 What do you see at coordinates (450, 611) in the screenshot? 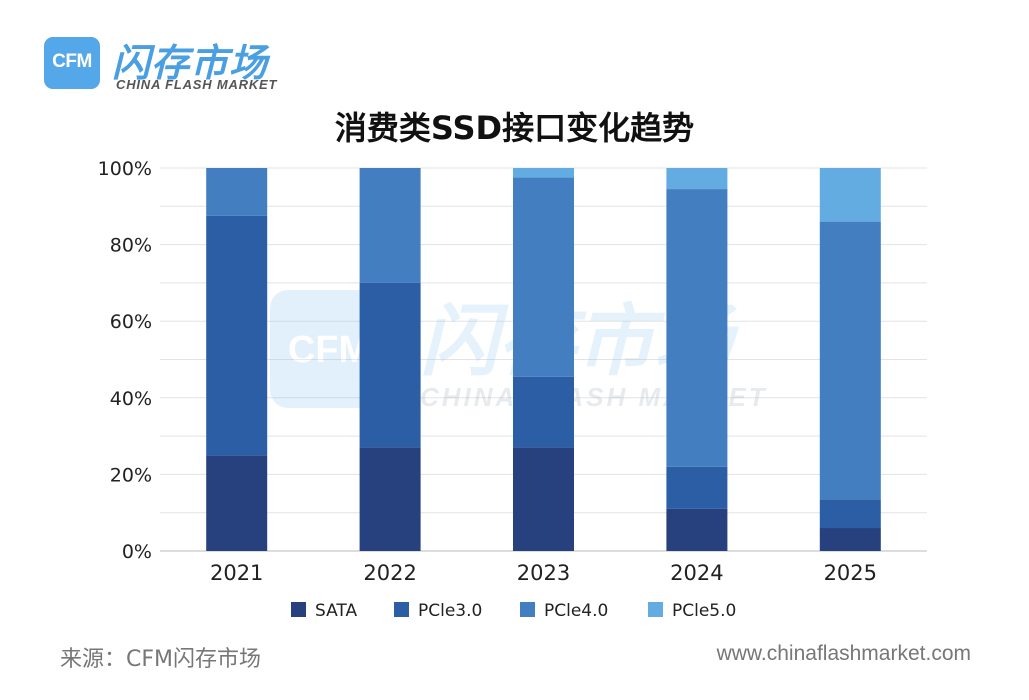
I see `legend-label: PCle3.0` at bounding box center [450, 611].